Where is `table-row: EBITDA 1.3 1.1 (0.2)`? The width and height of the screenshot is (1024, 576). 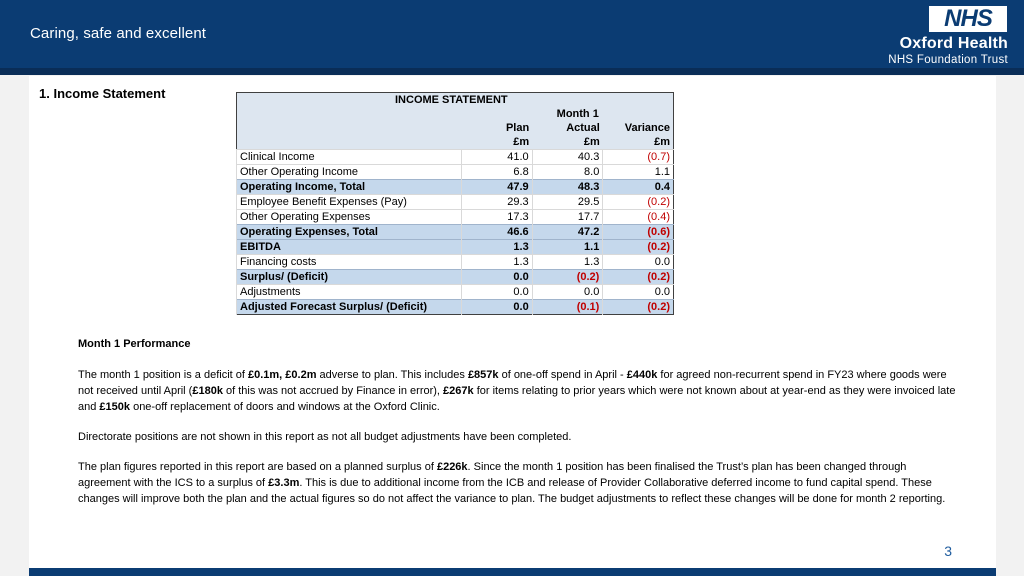 table-row: EBITDA 1.3 1.1 (0.2) is located at coordinates (454, 247).